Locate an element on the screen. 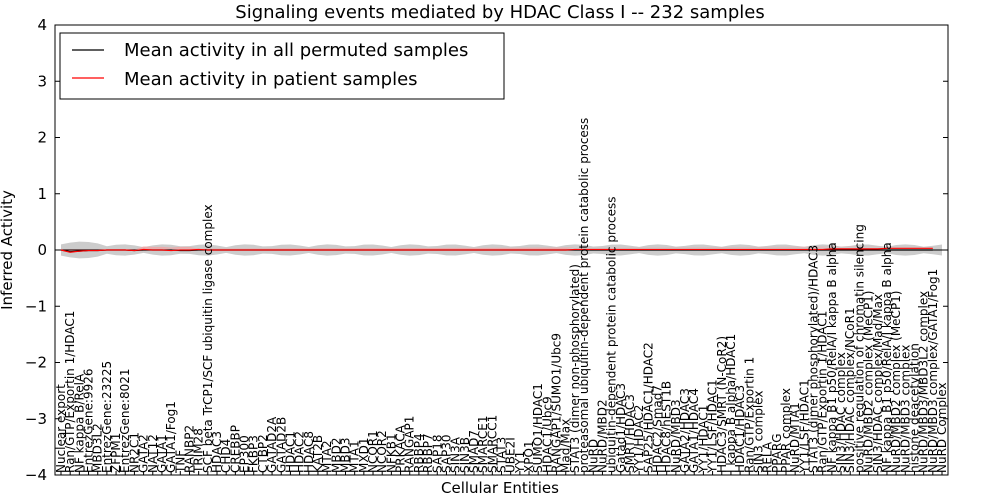  x-tick-label: GATA1/HDAC4 is located at coordinates (694, 430).